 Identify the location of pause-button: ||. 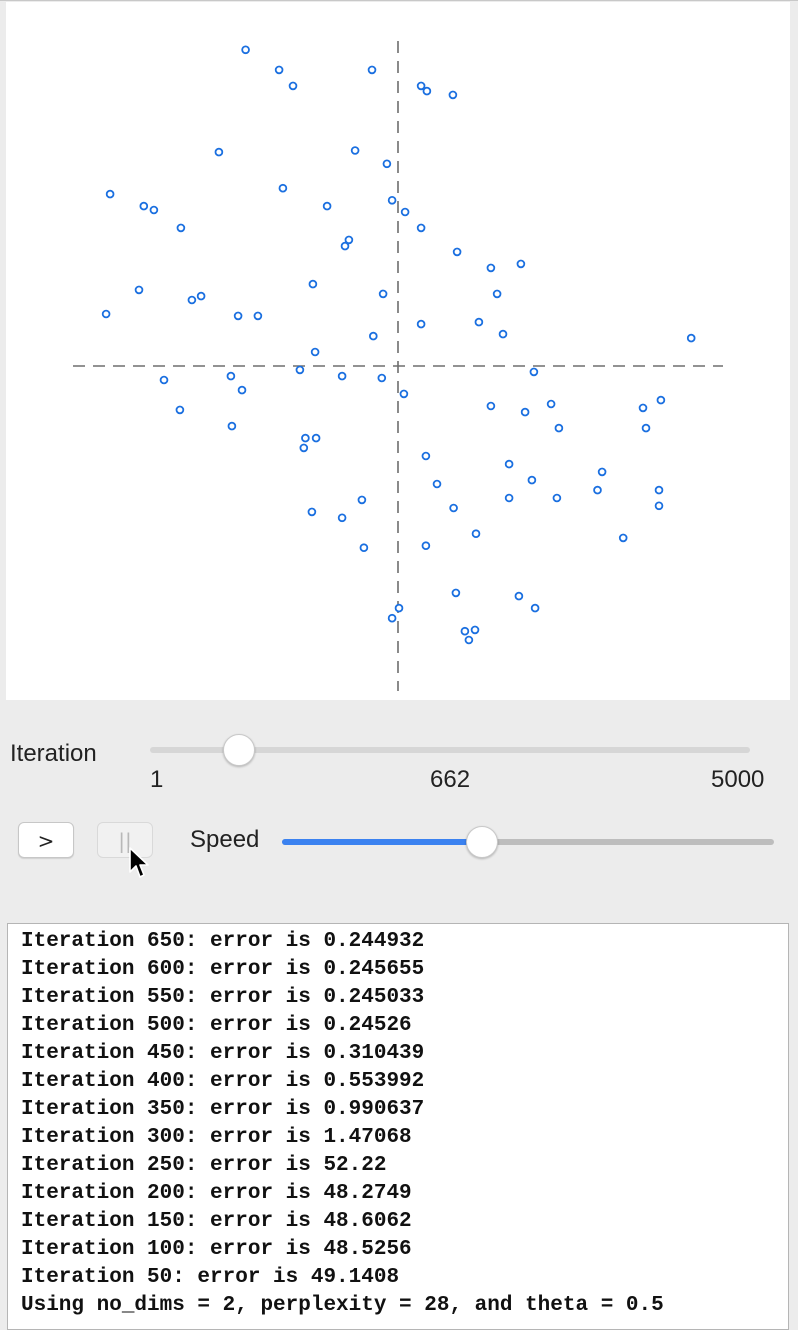
(125, 840).